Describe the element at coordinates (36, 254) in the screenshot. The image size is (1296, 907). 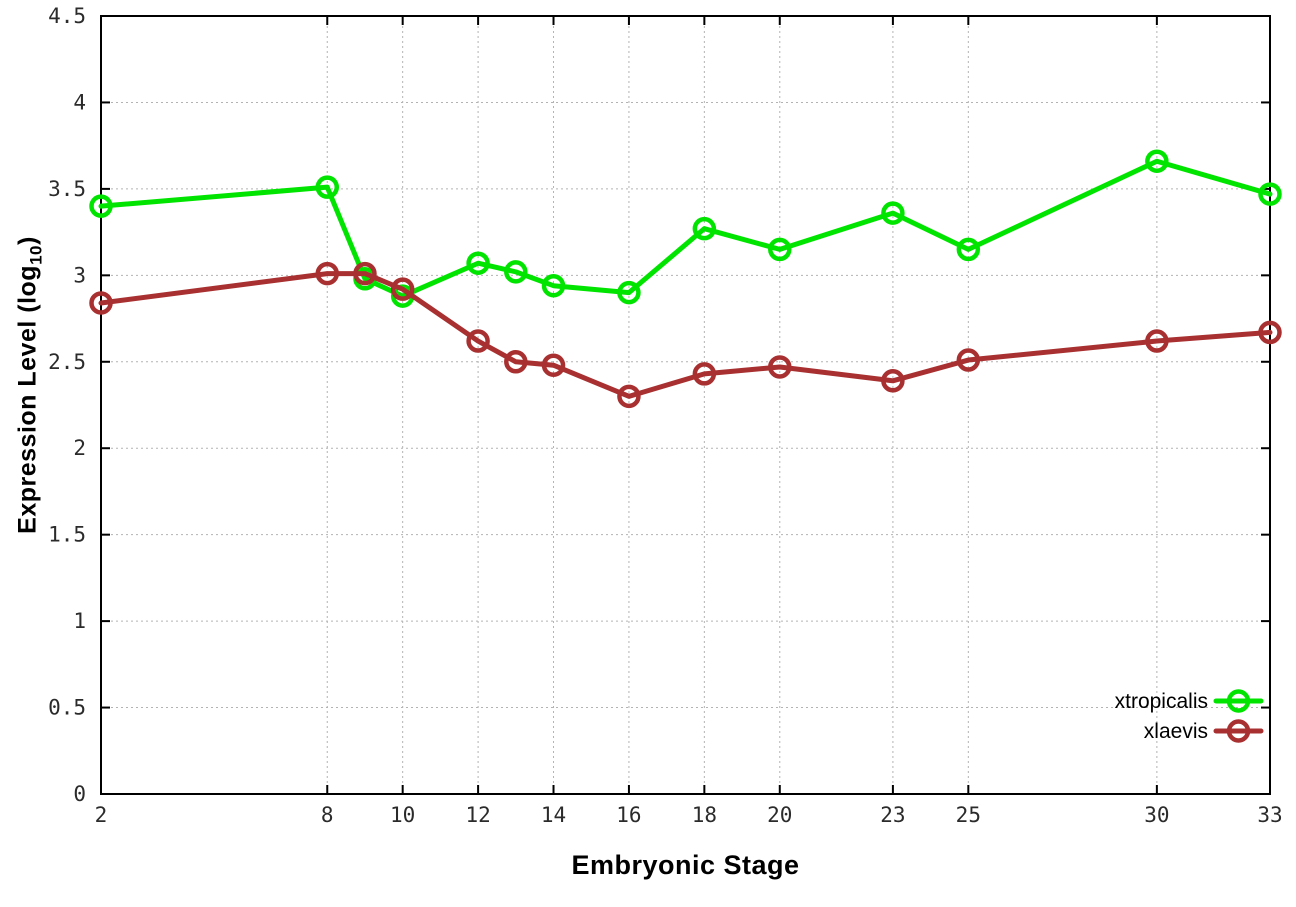
I see `y-axis-title-subscript: 10` at that location.